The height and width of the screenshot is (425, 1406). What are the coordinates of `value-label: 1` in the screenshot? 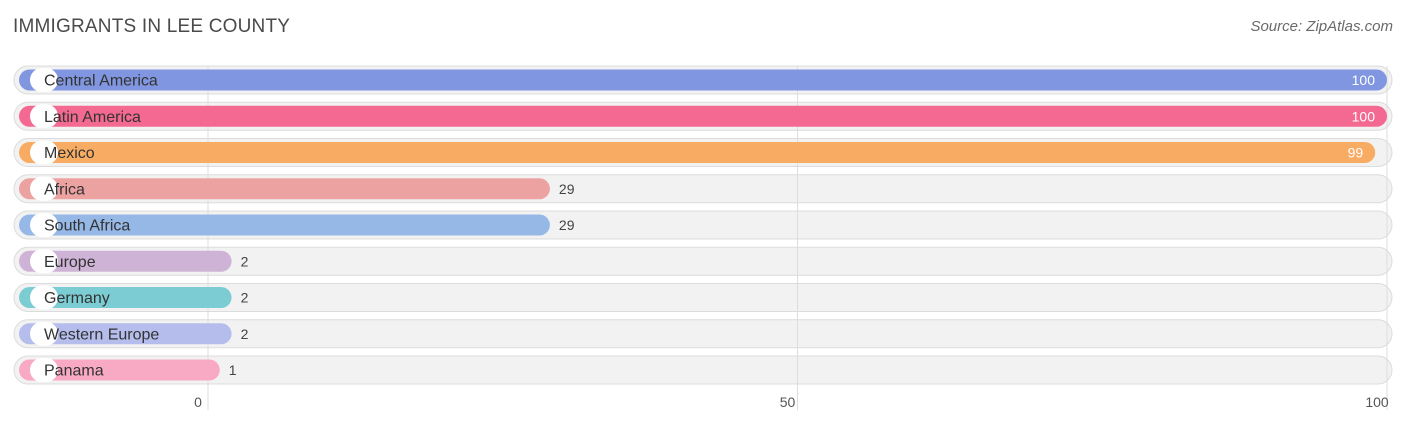 It's located at (233, 370).